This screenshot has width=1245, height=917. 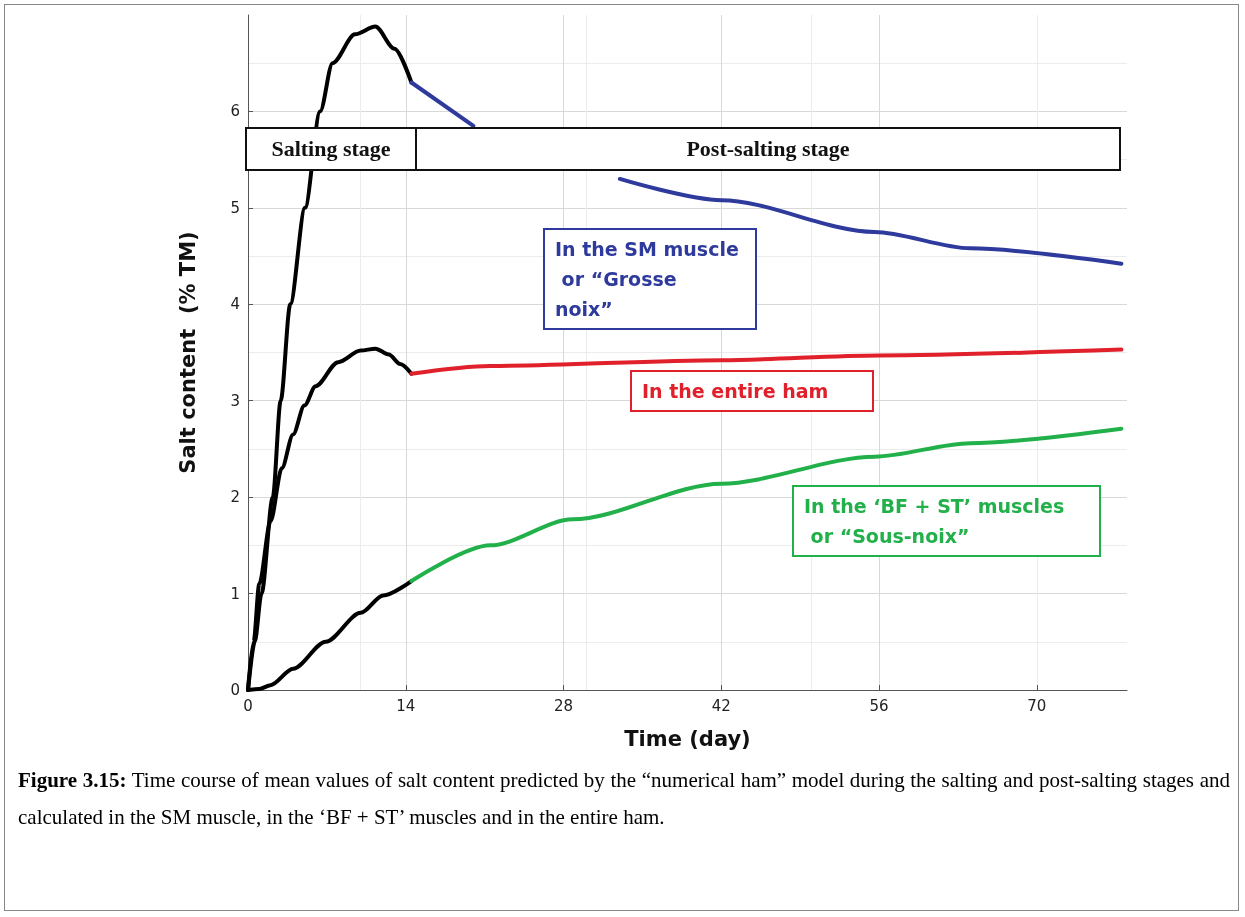 I want to click on y-tick-label: 1, so click(x=235, y=593).